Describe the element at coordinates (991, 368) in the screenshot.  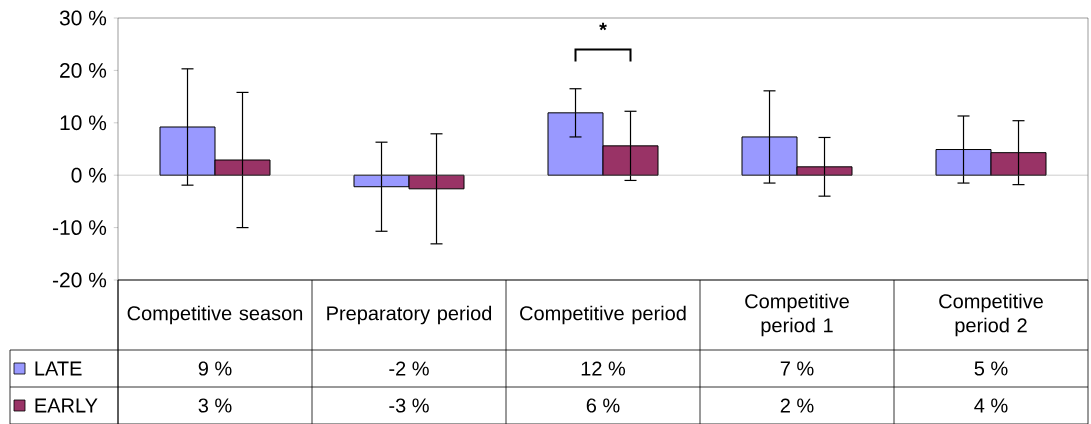
I see `data-label: 5 %` at that location.